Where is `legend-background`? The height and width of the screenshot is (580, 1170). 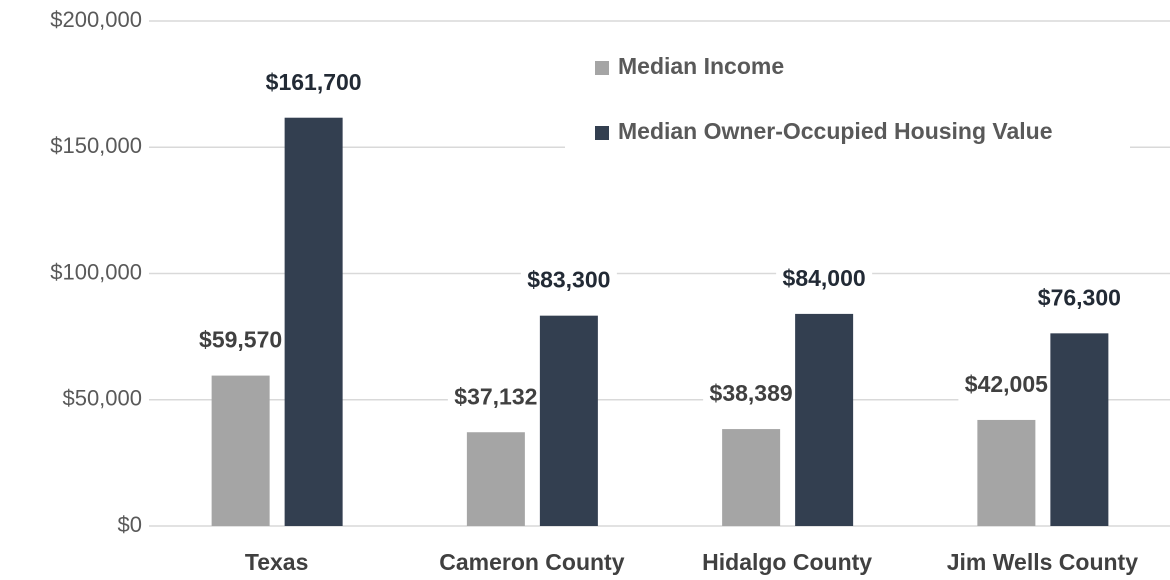 legend-background is located at coordinates (847, 100).